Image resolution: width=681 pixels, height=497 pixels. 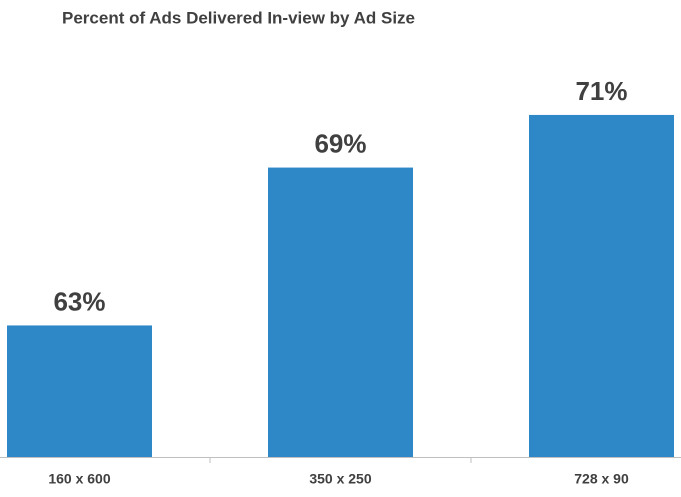 I want to click on value-label: 69%, so click(x=340, y=143).